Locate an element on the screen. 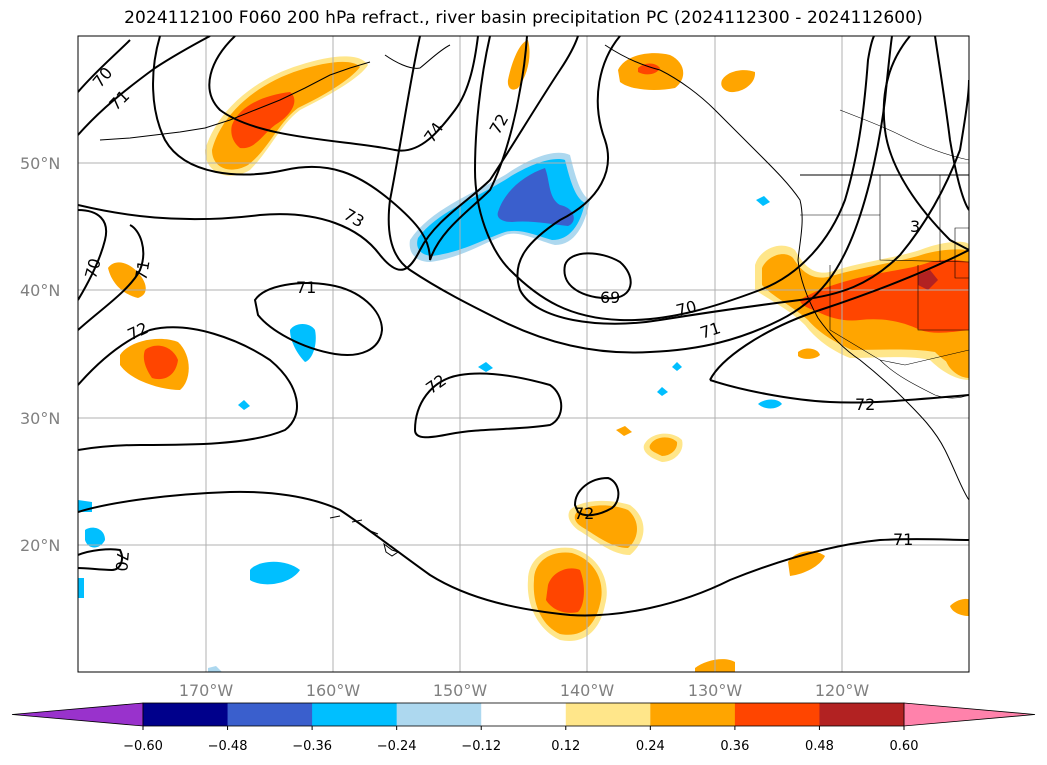 Image resolution: width=1047 pixels, height=765 pixels. coastline-aleutians is located at coordinates (235, 101).